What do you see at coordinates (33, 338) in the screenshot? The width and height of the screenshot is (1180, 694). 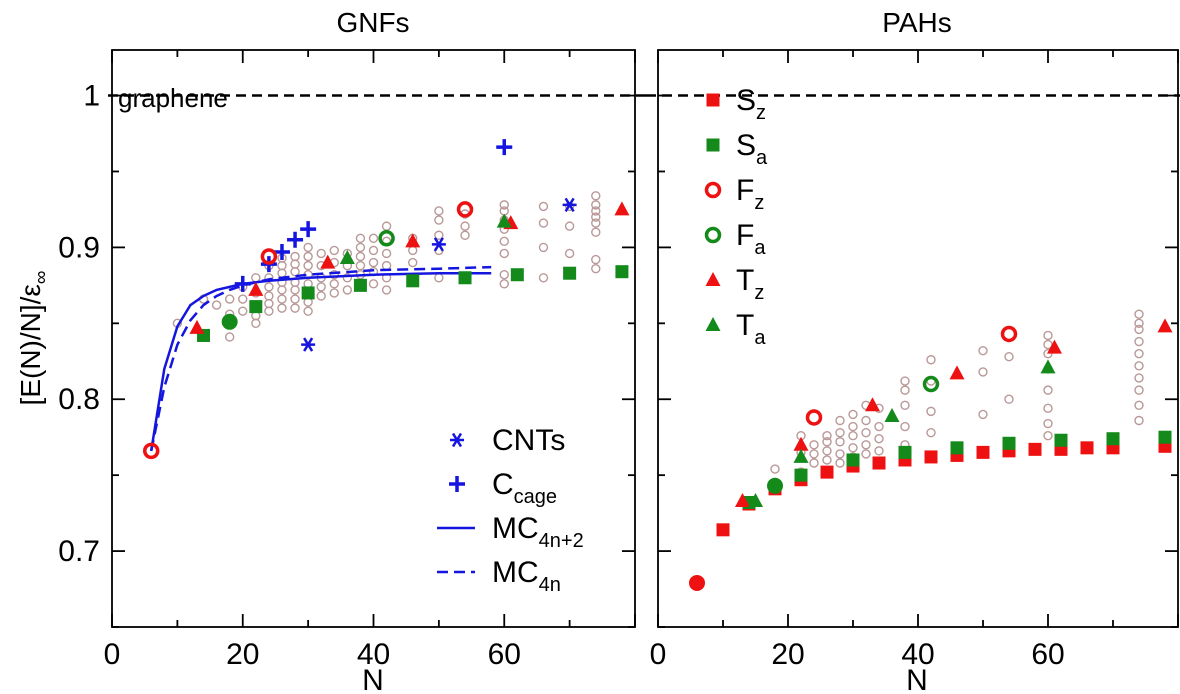 I see `y-axis-label-group: [E(N)/N]/ε∞` at bounding box center [33, 338].